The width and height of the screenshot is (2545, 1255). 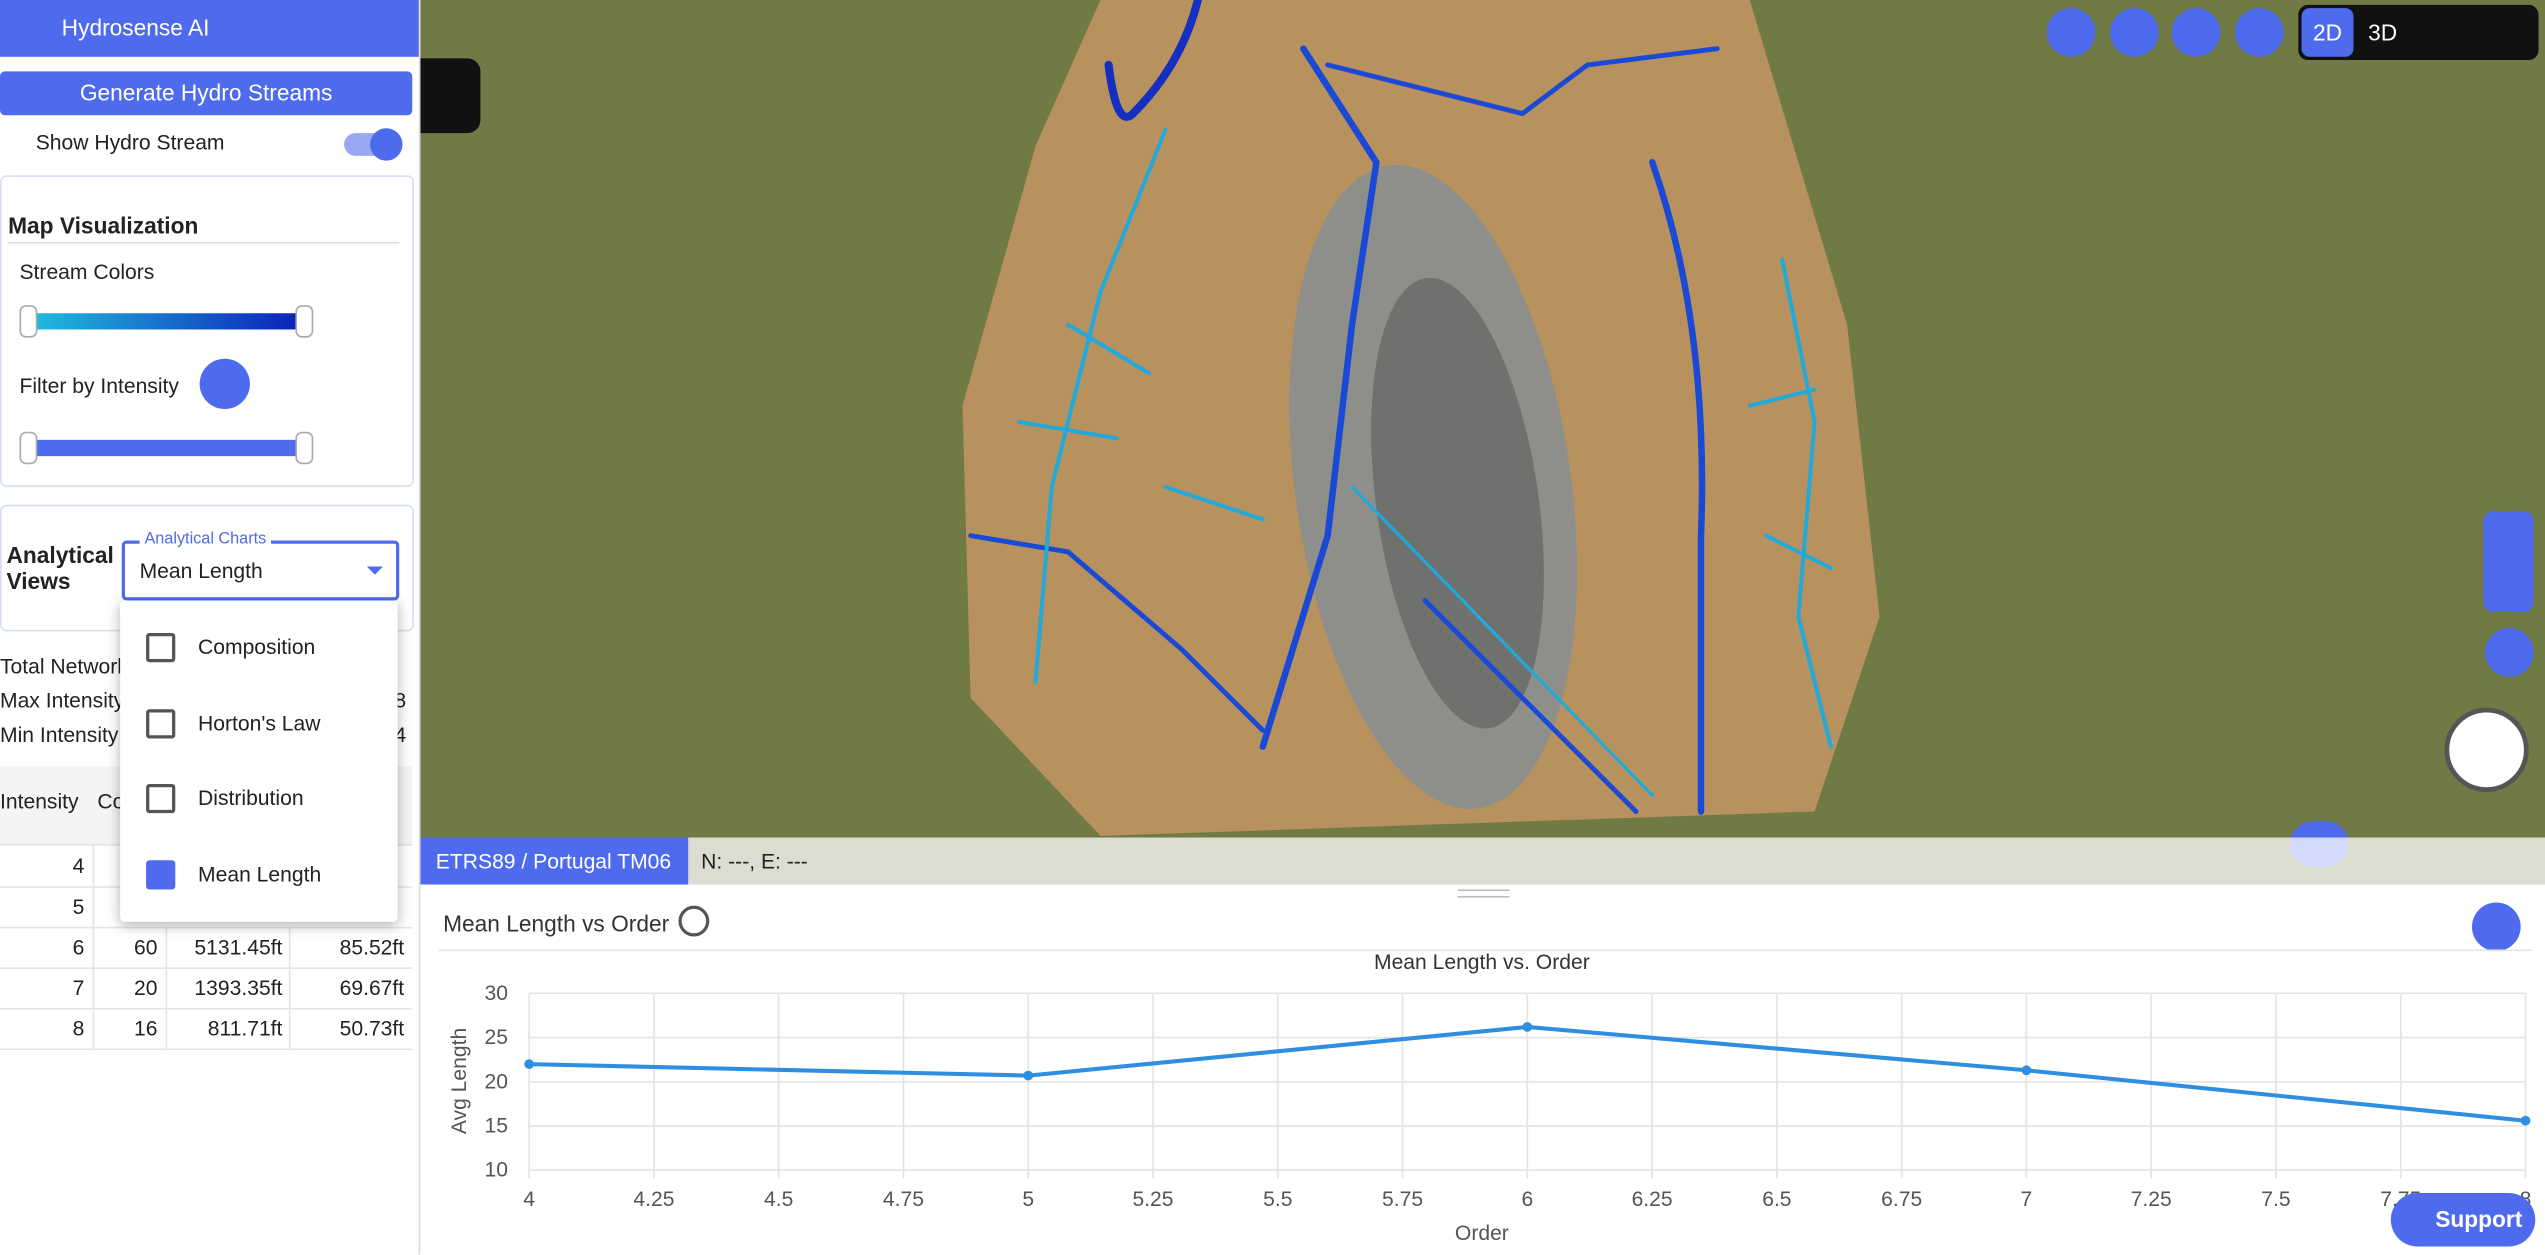 What do you see at coordinates (694, 921) in the screenshot?
I see `info-icon` at bounding box center [694, 921].